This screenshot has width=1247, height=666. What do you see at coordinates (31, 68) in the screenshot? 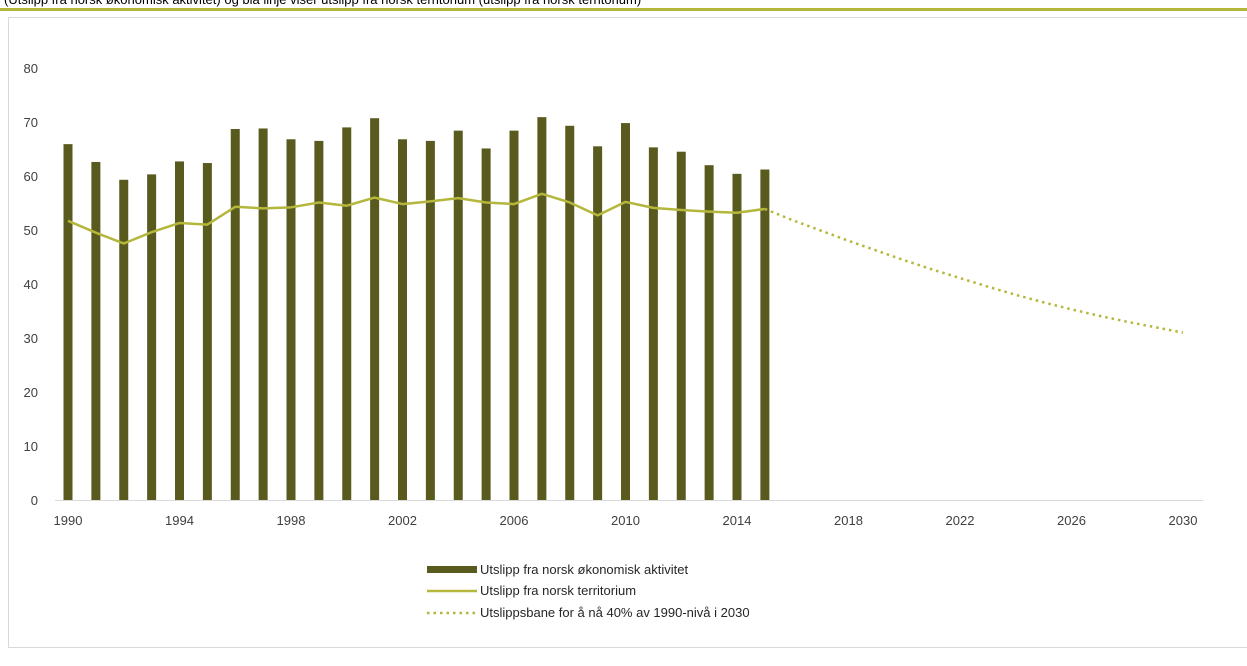
I see `y-tick-label: 80` at bounding box center [31, 68].